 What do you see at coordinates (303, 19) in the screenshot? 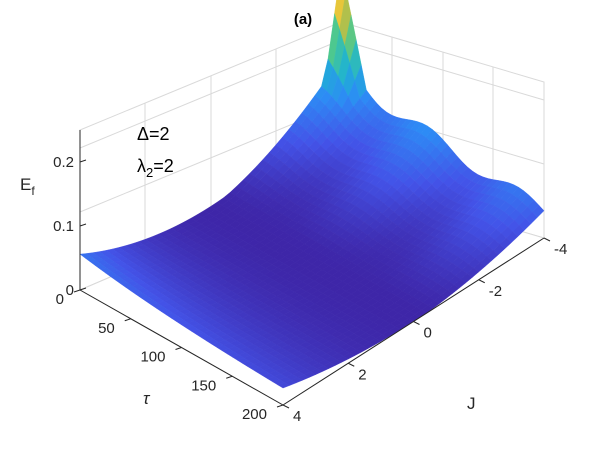
I see `chart-title: (a)` at bounding box center [303, 19].